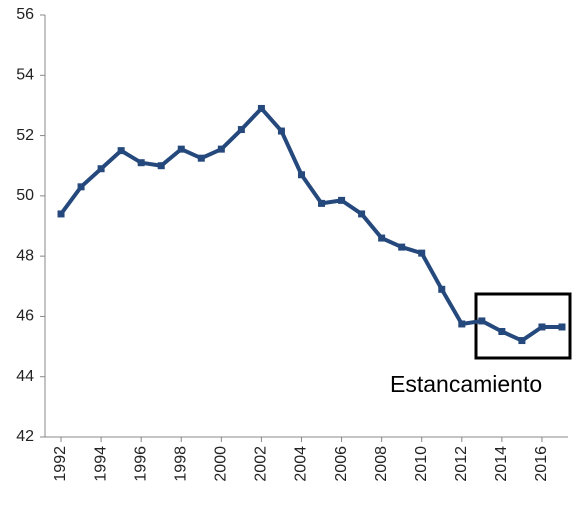  Describe the element at coordinates (421, 464) in the screenshot. I see `x-tick-label: 2010` at that location.